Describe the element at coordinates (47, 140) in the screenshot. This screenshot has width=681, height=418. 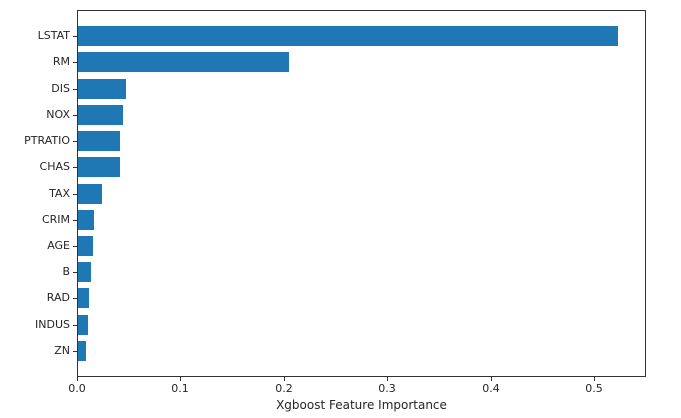
I see `ytick-label-ptratio: PTRATIO` at that location.